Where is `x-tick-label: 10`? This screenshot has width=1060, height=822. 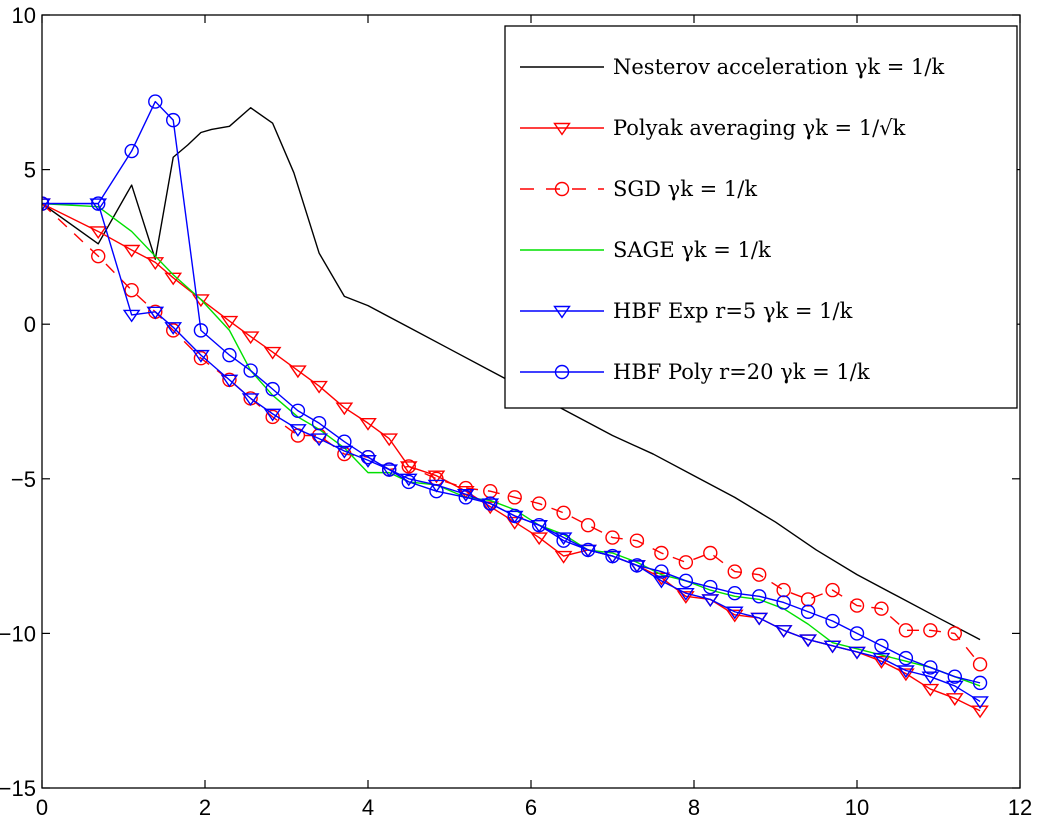
x-tick-label: 10 is located at coordinates (857, 807).